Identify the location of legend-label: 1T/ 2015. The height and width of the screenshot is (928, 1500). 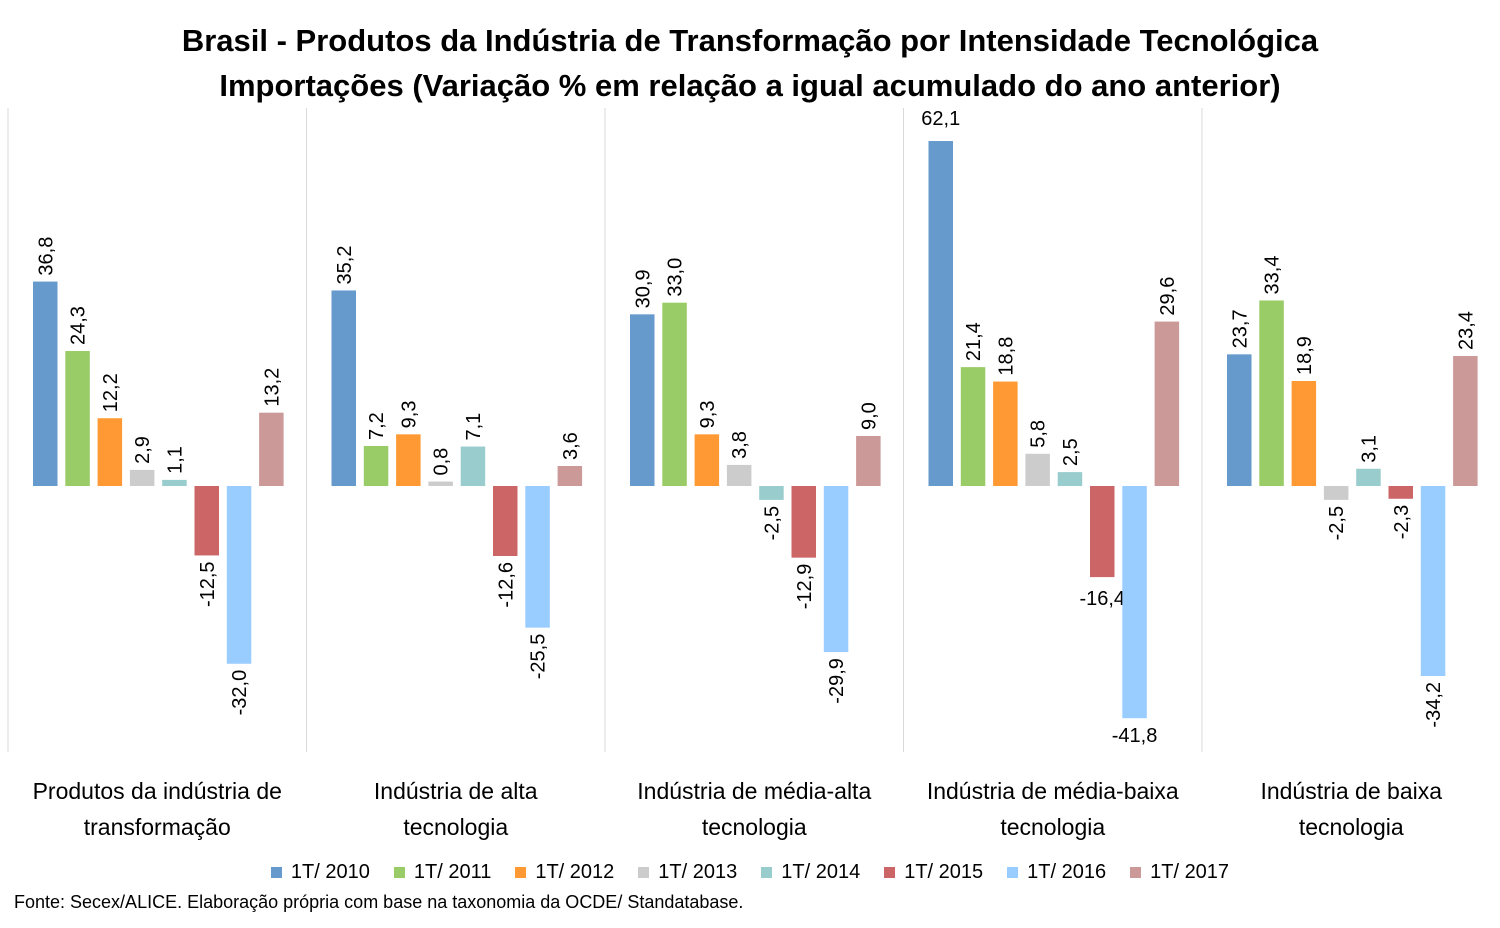
(944, 871).